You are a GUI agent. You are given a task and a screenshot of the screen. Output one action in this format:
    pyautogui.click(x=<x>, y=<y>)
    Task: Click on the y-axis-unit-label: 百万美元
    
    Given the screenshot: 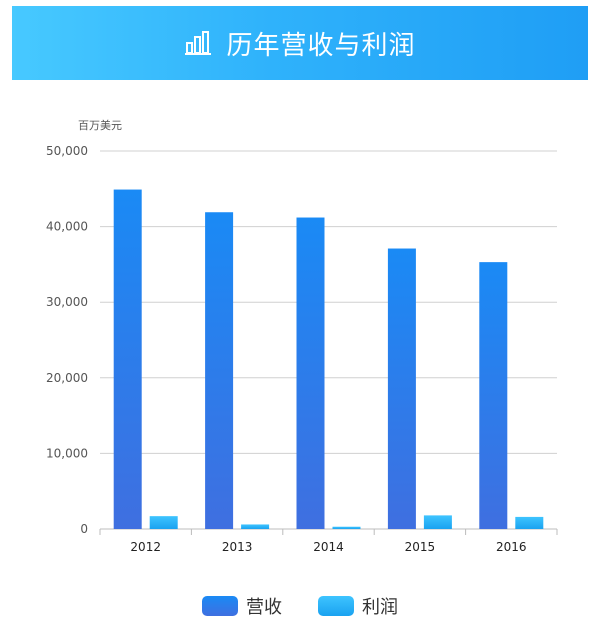 What is the action you would take?
    pyautogui.click(x=100, y=125)
    